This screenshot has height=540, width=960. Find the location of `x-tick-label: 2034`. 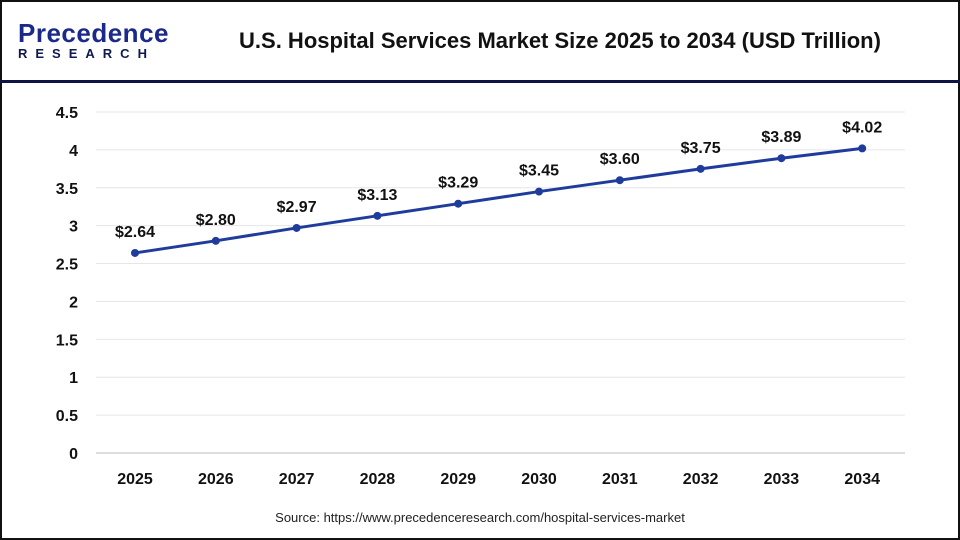

x-tick-label: 2034 is located at coordinates (862, 479).